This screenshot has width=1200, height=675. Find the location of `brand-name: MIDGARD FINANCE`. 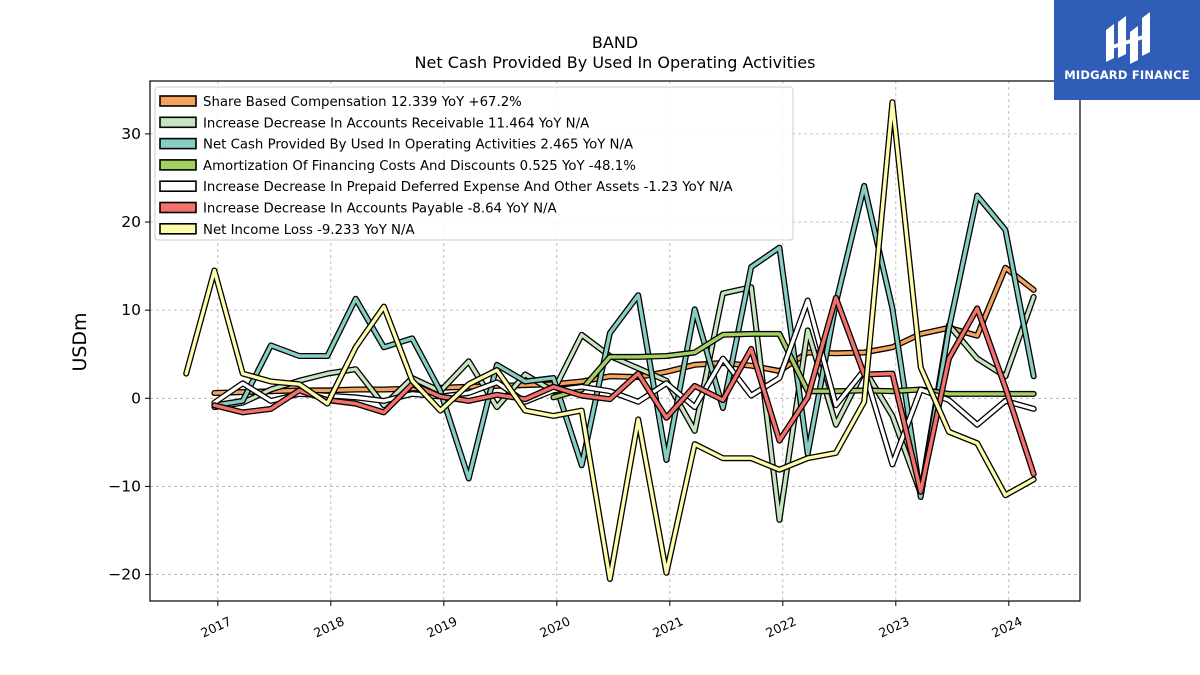

brand-name: MIDGARD FINANCE is located at coordinates (1127, 75).